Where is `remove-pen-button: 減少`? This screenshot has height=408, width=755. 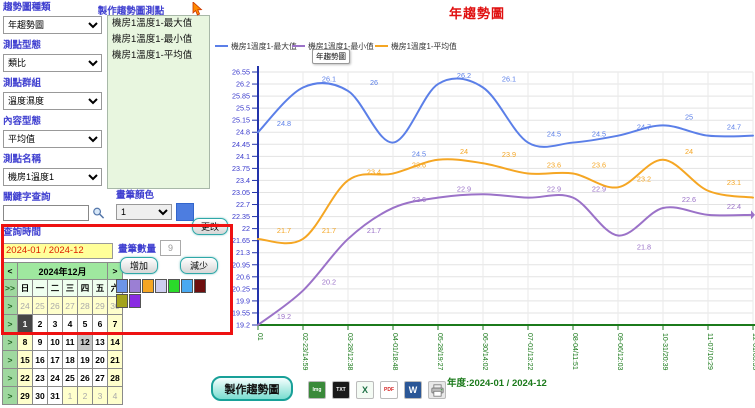
remove-pen-button: 減少 is located at coordinates (199, 265).